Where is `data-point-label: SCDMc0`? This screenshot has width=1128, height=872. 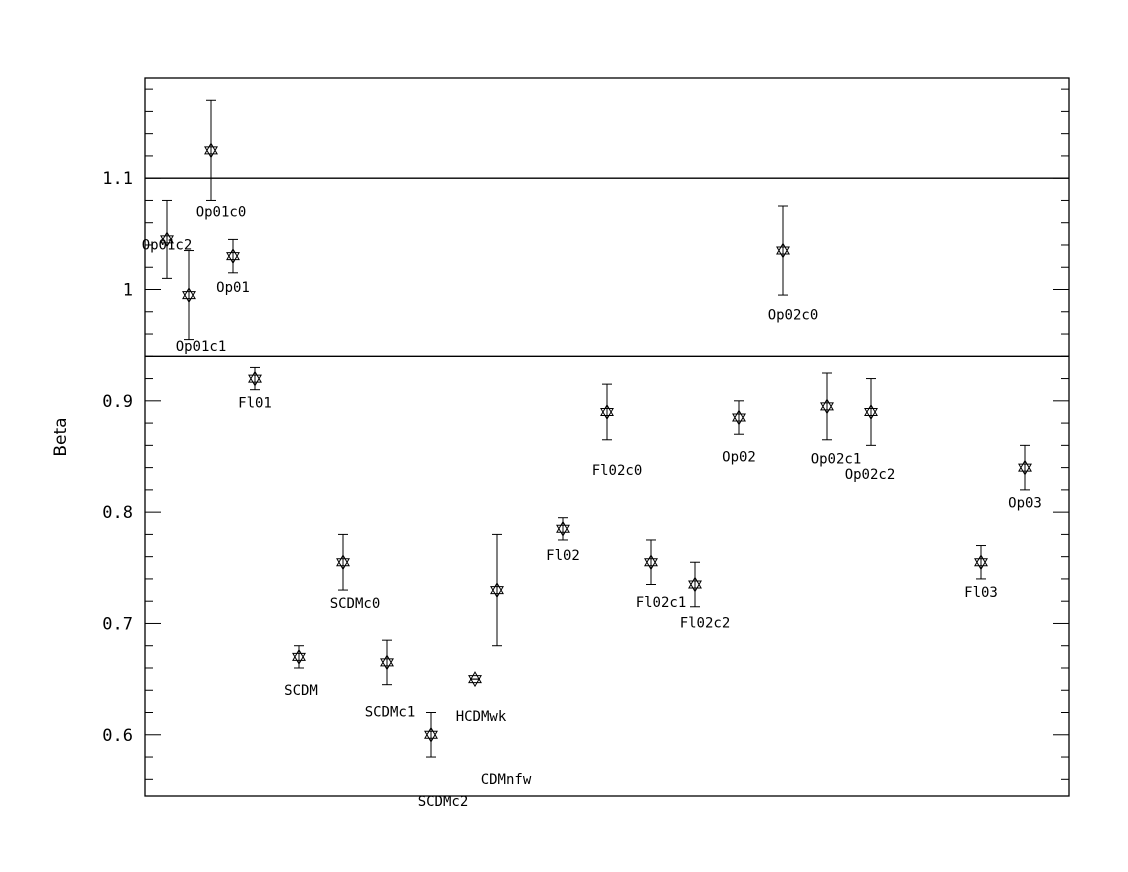 data-point-label: SCDMc0 is located at coordinates (355, 604).